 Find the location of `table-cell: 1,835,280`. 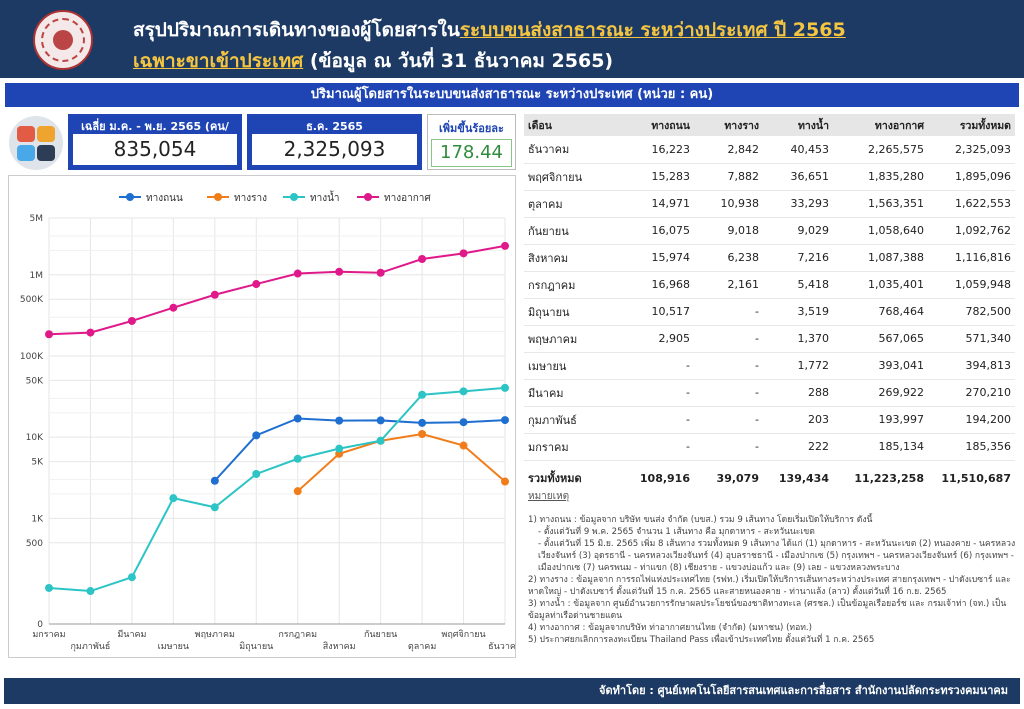

table-cell: 1,835,280 is located at coordinates (880, 177).